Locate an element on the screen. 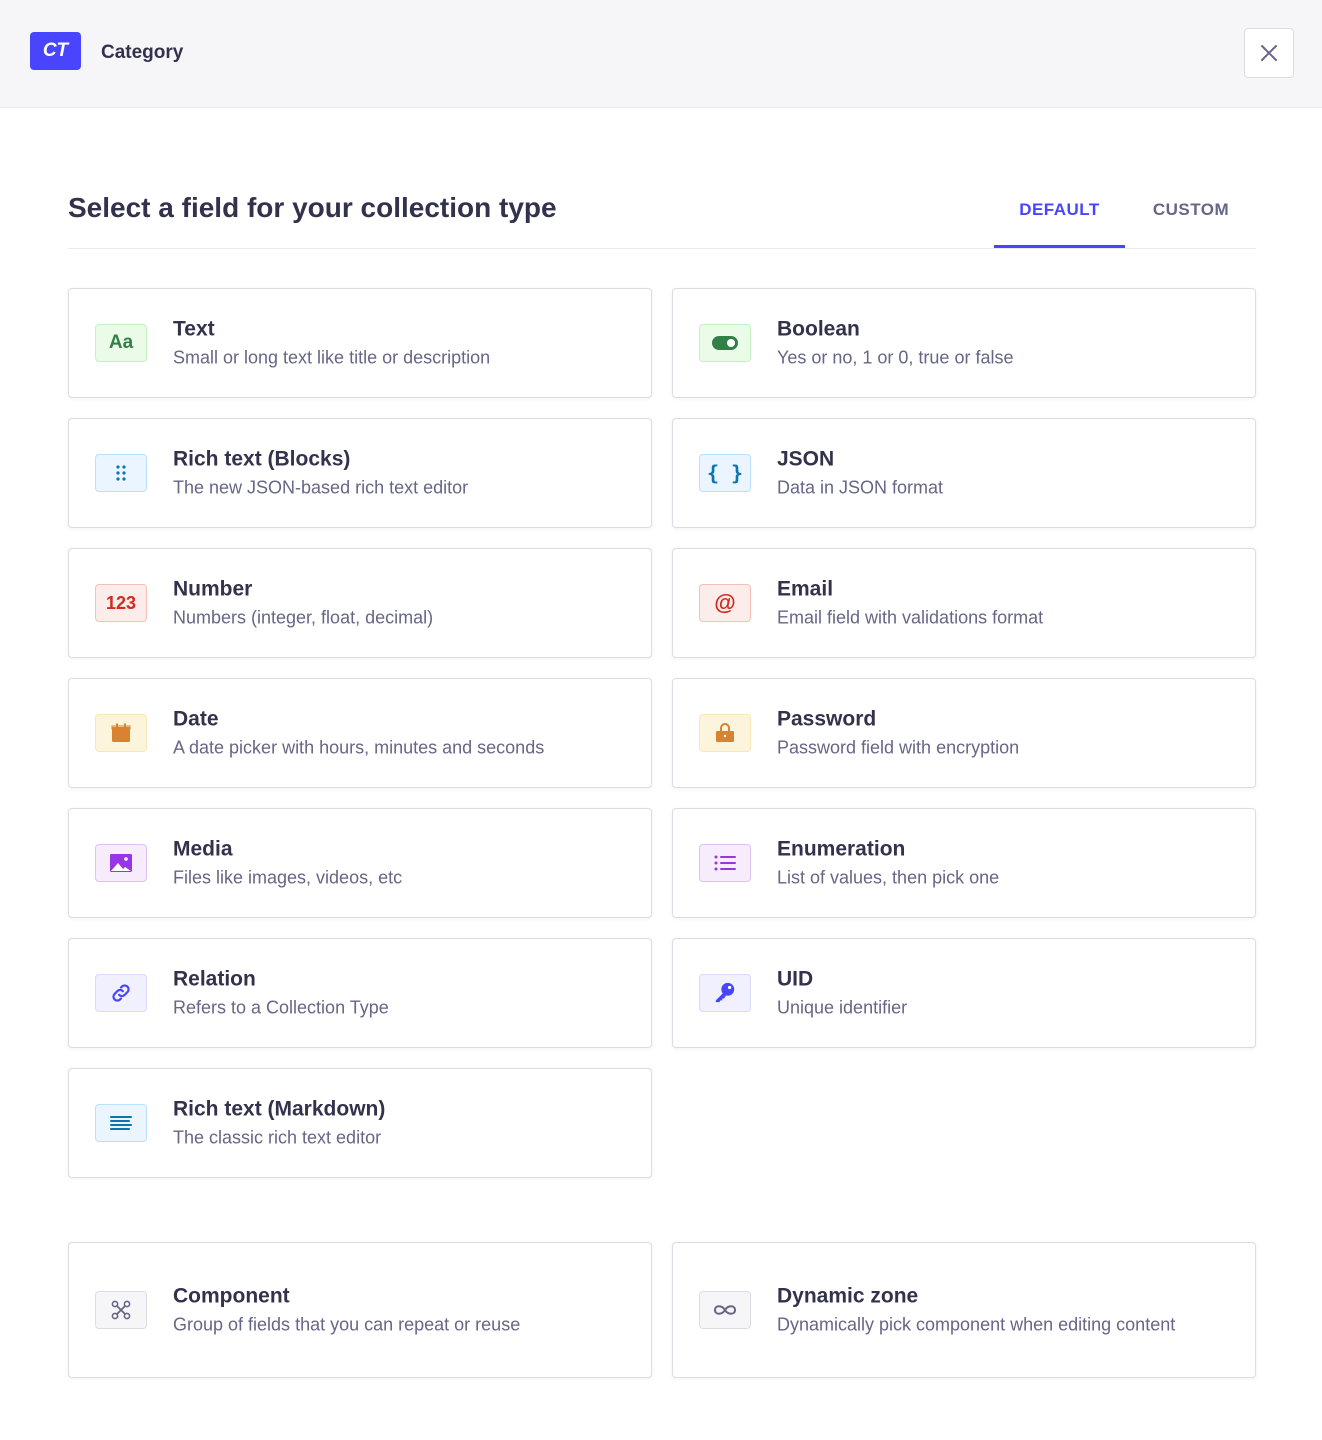 This screenshot has height=1440, width=1322. field-card-boolean: Boolean Yes or no, 1 or 0, true or false is located at coordinates (964, 343).